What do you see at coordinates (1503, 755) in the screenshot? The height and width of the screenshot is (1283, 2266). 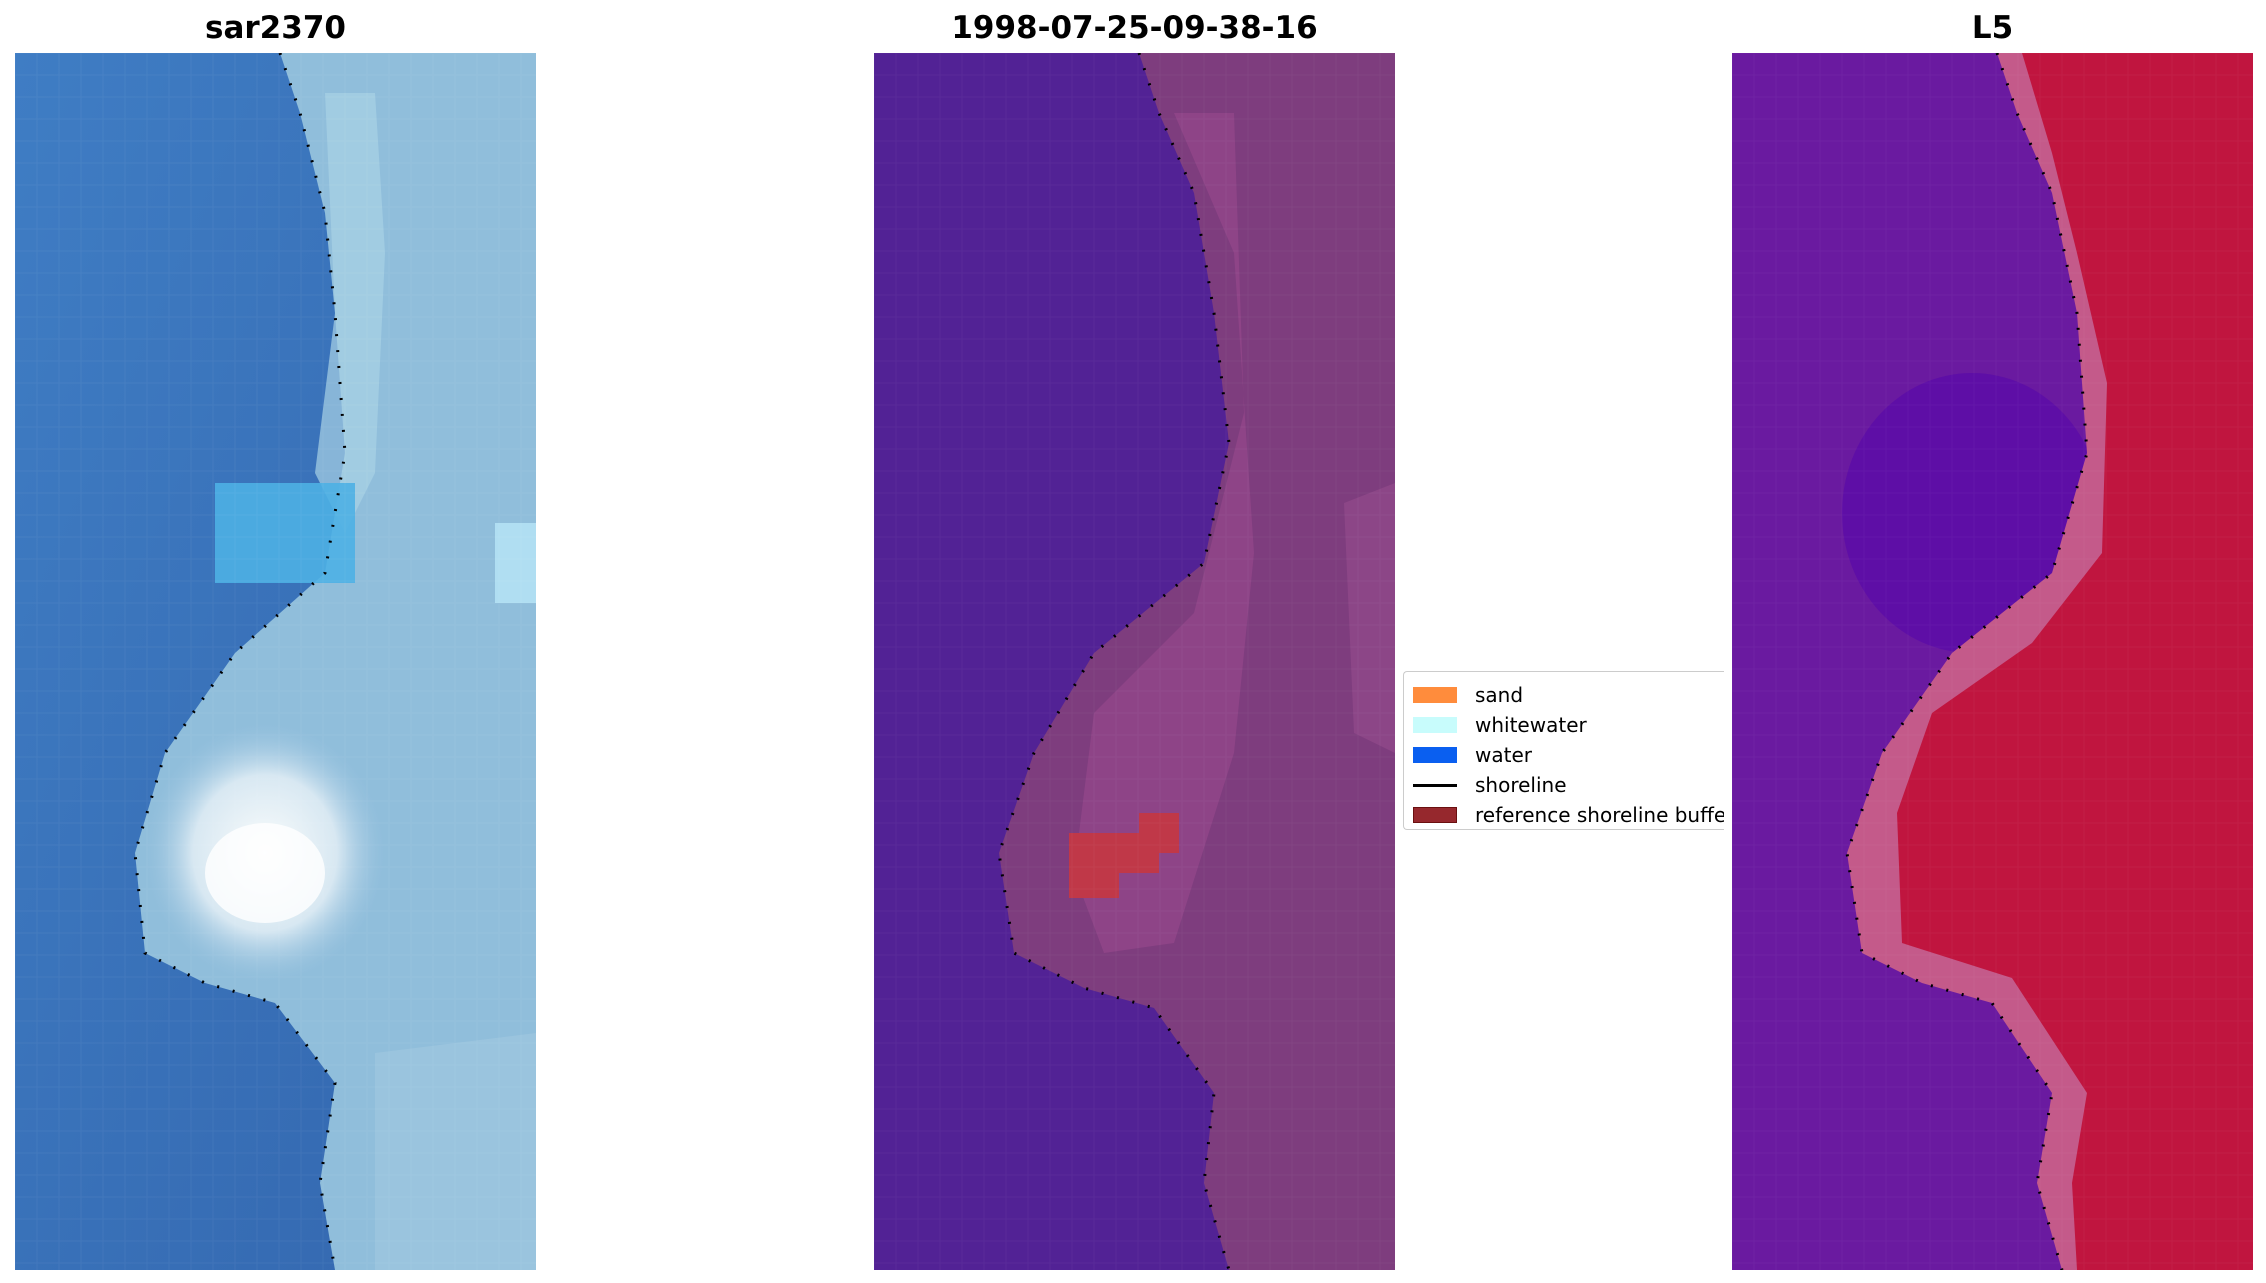 I see `legend-label-water: water` at bounding box center [1503, 755].